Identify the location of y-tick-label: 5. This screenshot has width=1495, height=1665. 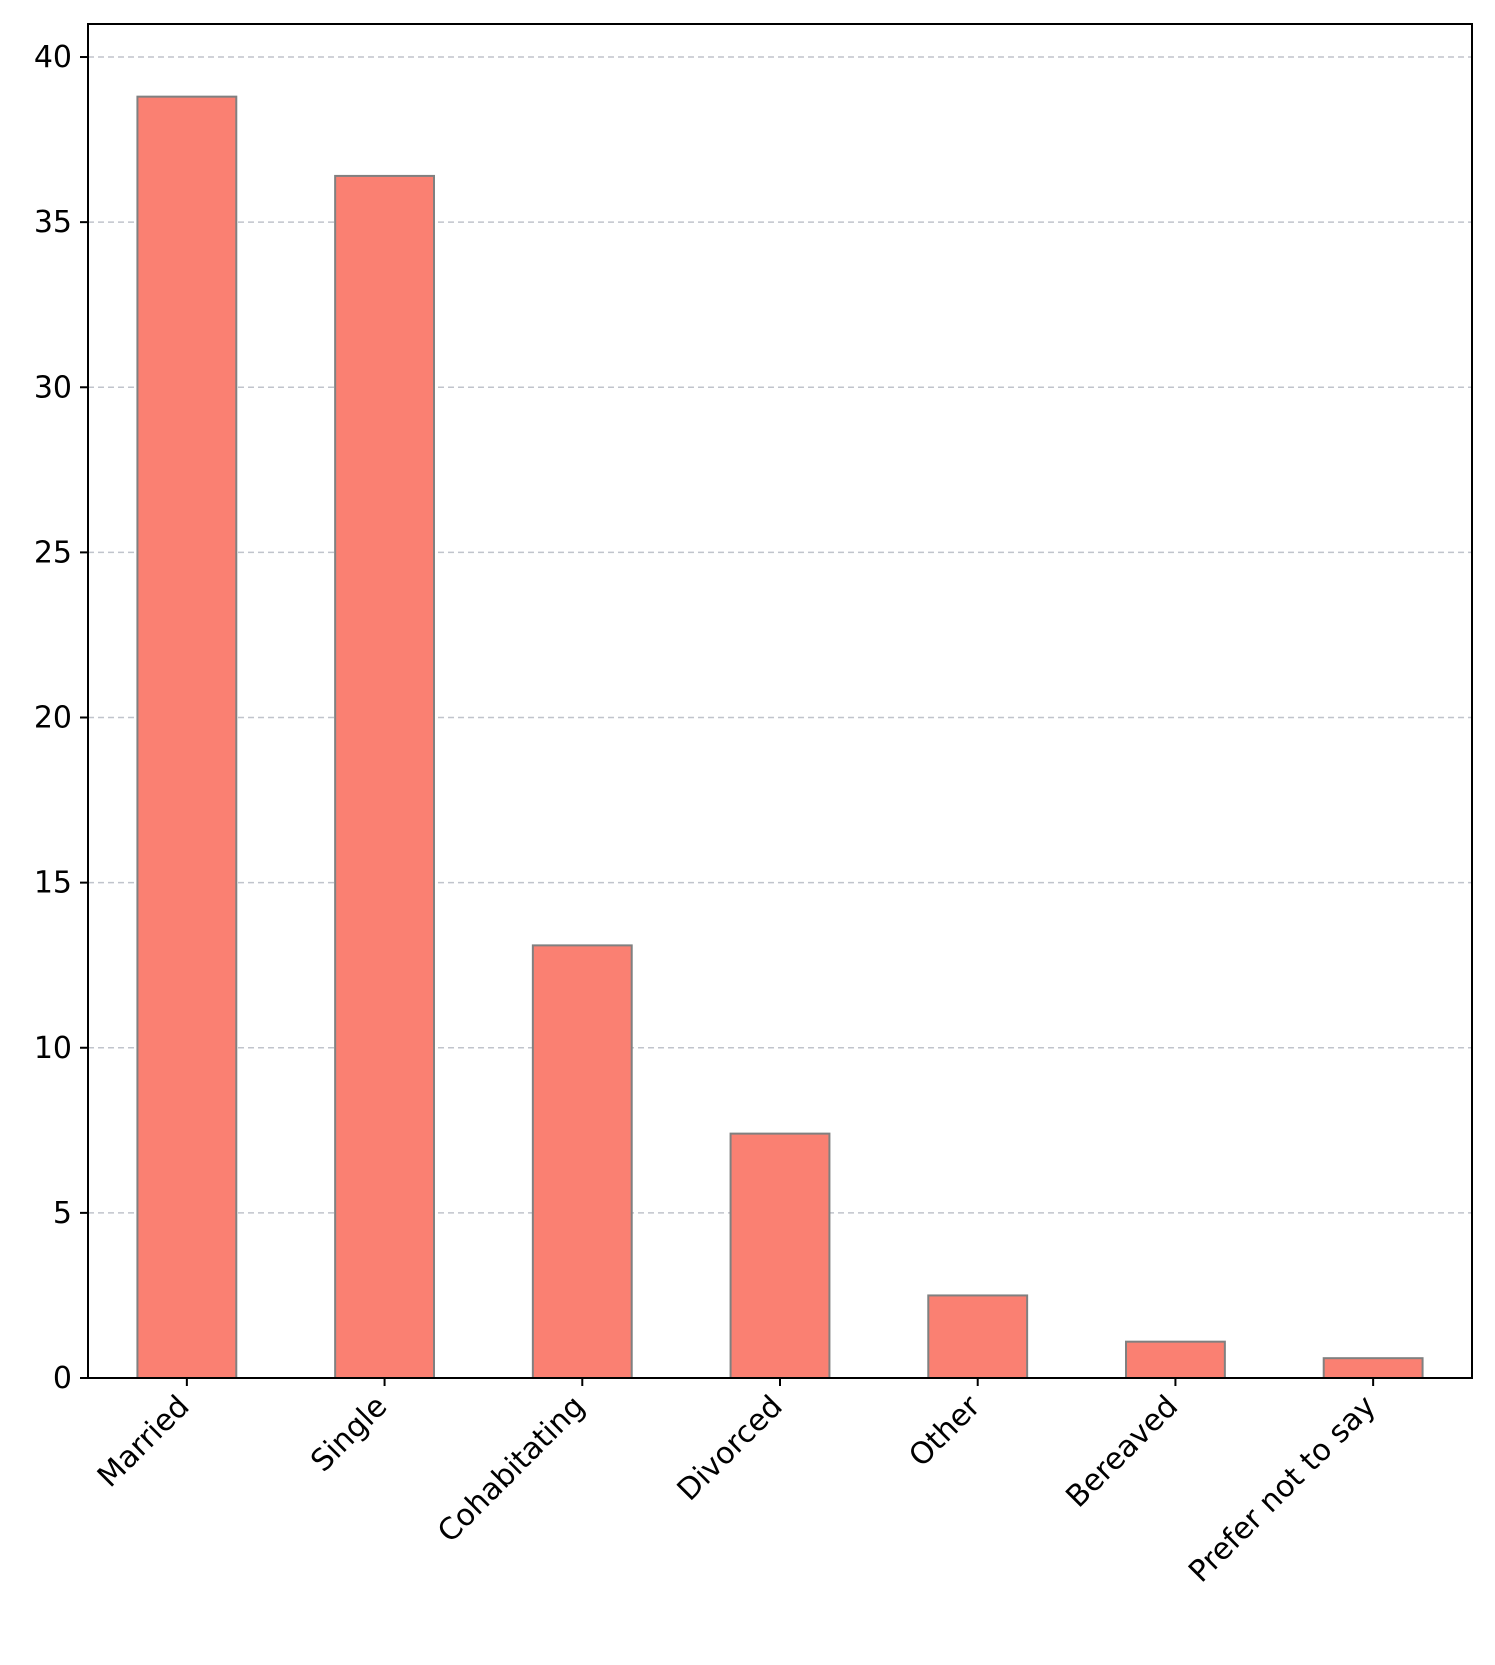
(62, 1213).